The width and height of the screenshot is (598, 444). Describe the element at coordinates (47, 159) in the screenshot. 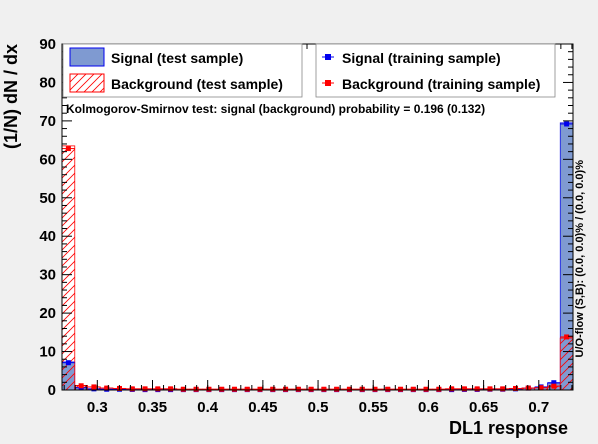

I see `y-tick-label: 60` at that location.